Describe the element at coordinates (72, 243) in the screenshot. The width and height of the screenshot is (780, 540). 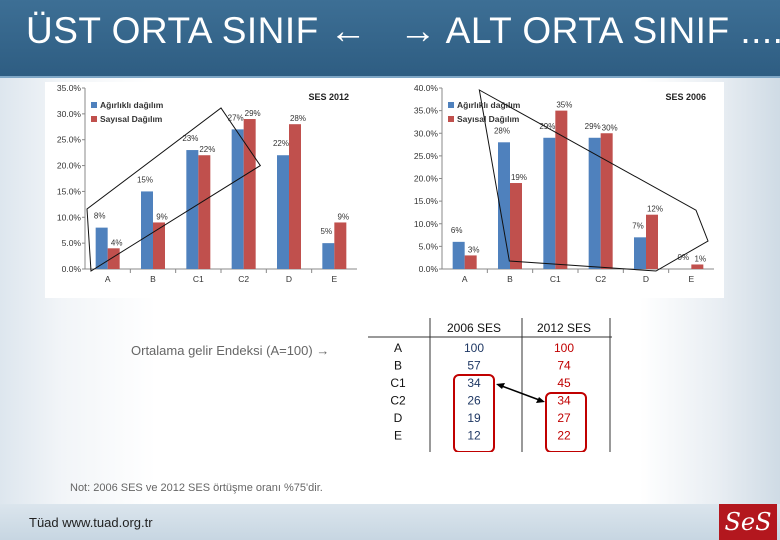
I see `y-tick-label: 5.0%` at that location.